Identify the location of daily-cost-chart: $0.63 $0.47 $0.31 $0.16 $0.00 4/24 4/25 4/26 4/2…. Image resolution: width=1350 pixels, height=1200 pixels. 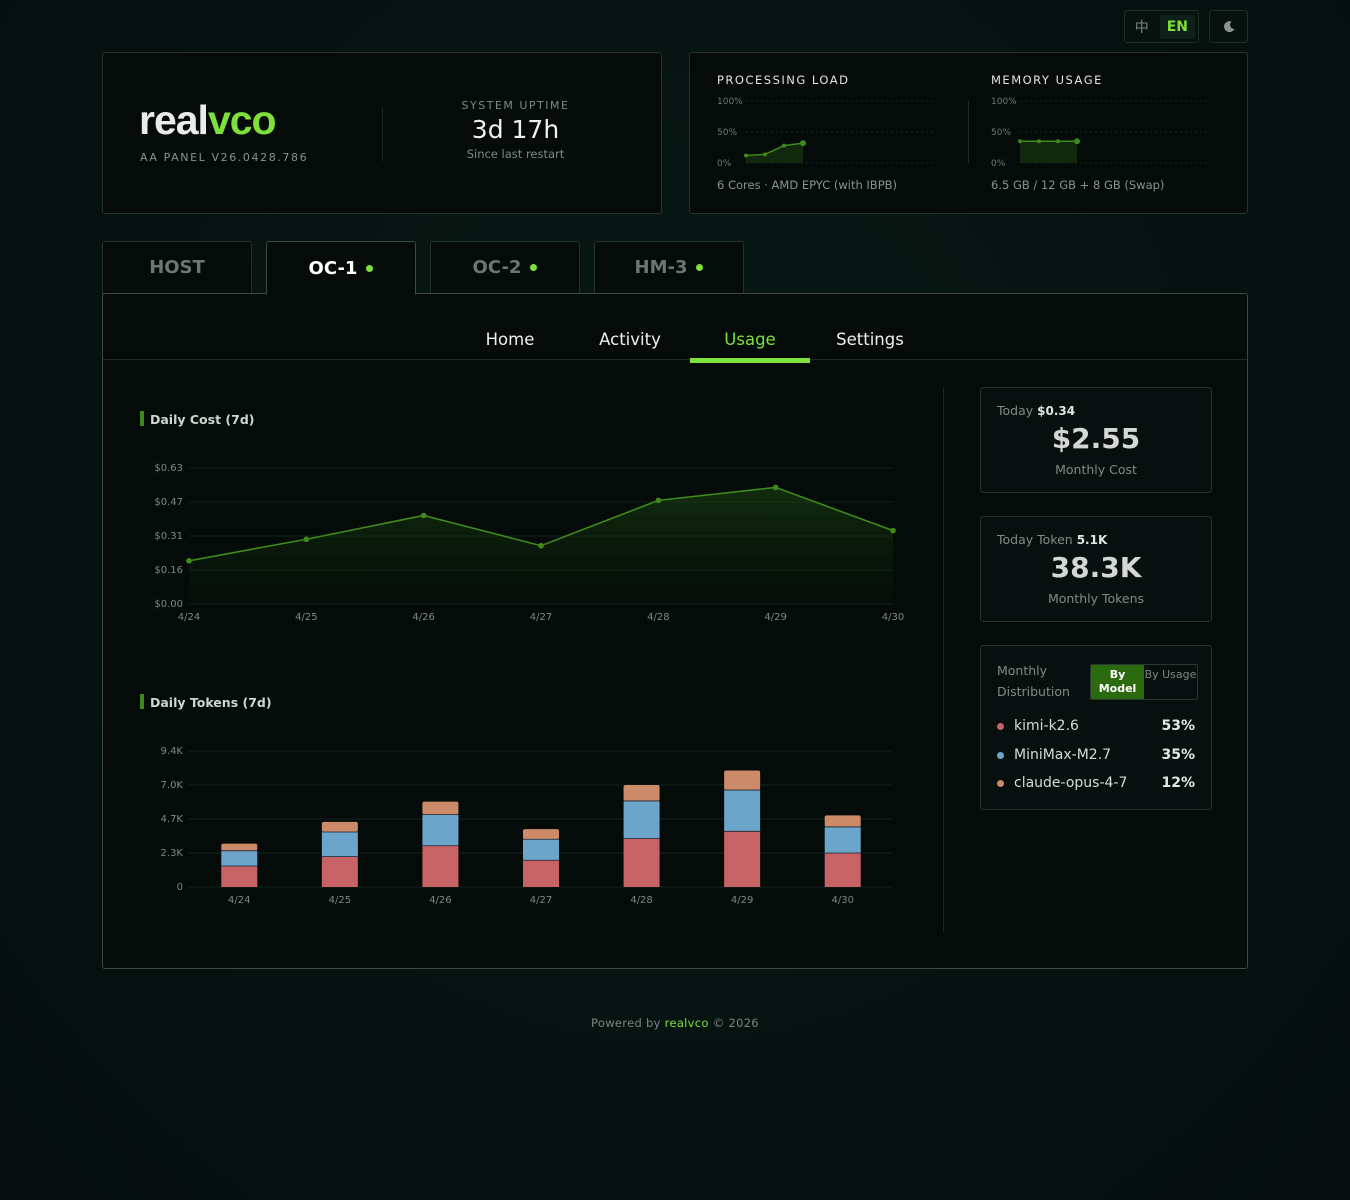
(529, 543).